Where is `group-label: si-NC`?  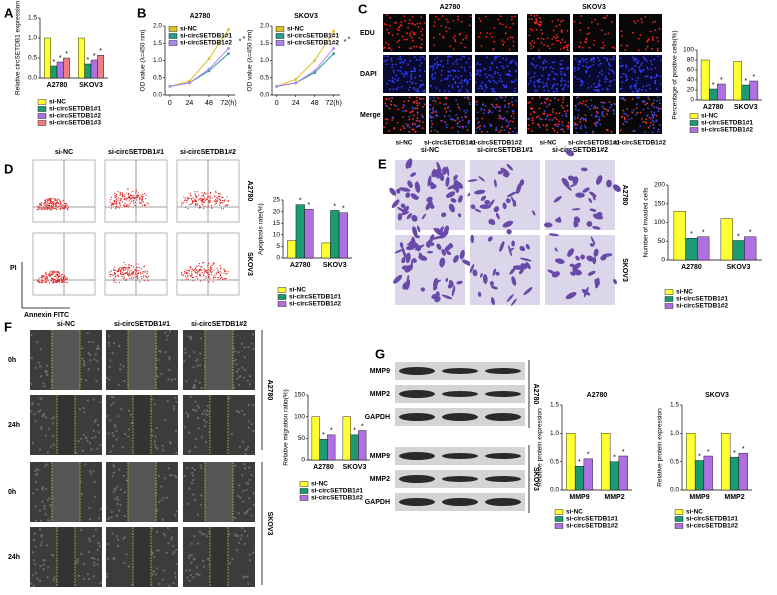
group-label: si-NC is located at coordinates (66, 324).